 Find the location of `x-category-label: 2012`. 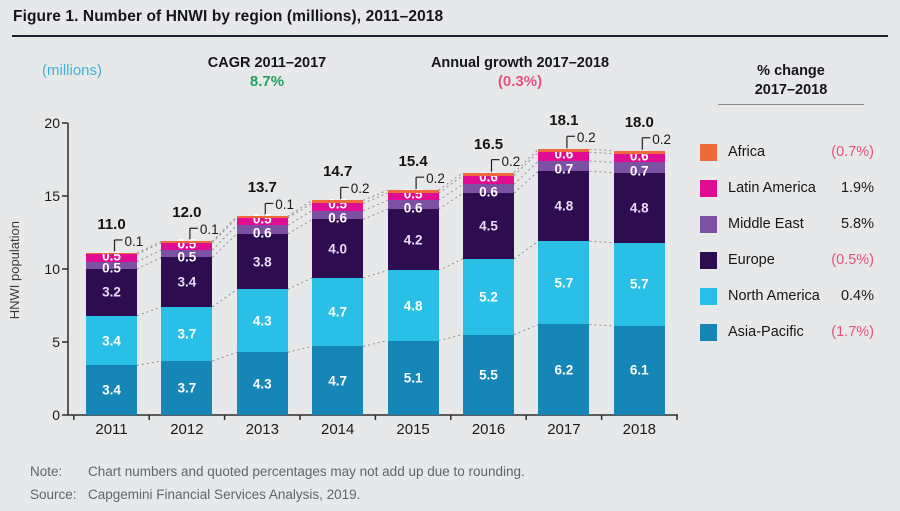

x-category-label: 2012 is located at coordinates (187, 429).